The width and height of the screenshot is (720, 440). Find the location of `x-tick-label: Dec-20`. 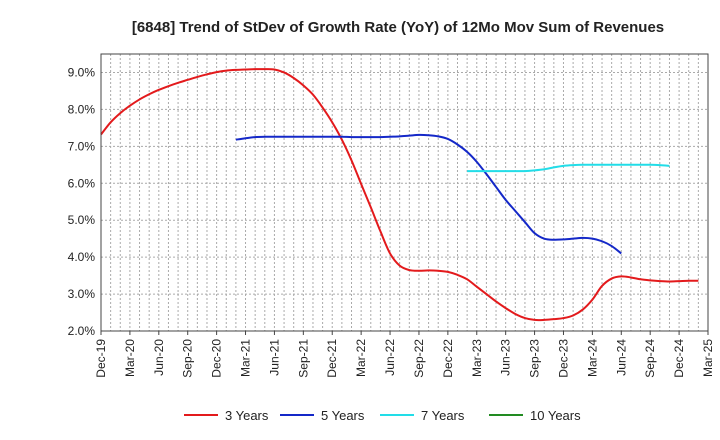

x-tick-label: Dec-20 is located at coordinates (217, 358).